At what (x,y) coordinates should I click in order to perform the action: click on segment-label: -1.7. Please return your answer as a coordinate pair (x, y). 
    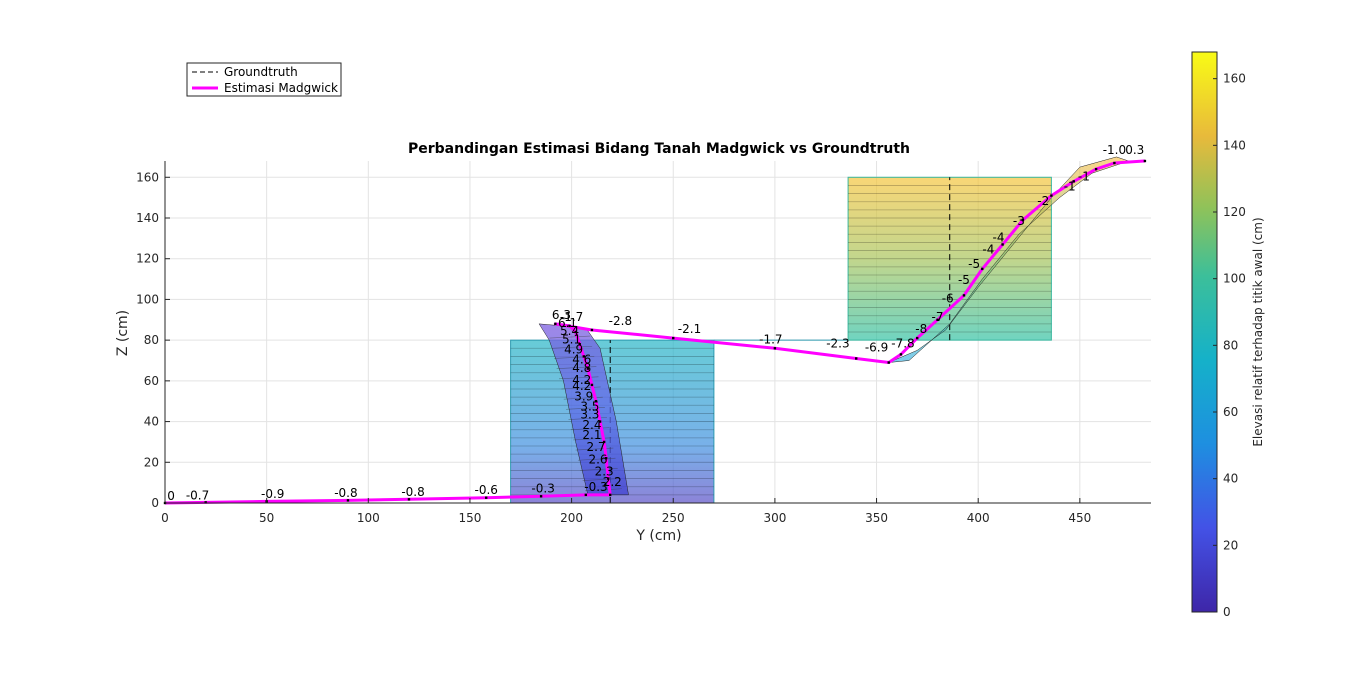
    Looking at the image, I should click on (770, 339).